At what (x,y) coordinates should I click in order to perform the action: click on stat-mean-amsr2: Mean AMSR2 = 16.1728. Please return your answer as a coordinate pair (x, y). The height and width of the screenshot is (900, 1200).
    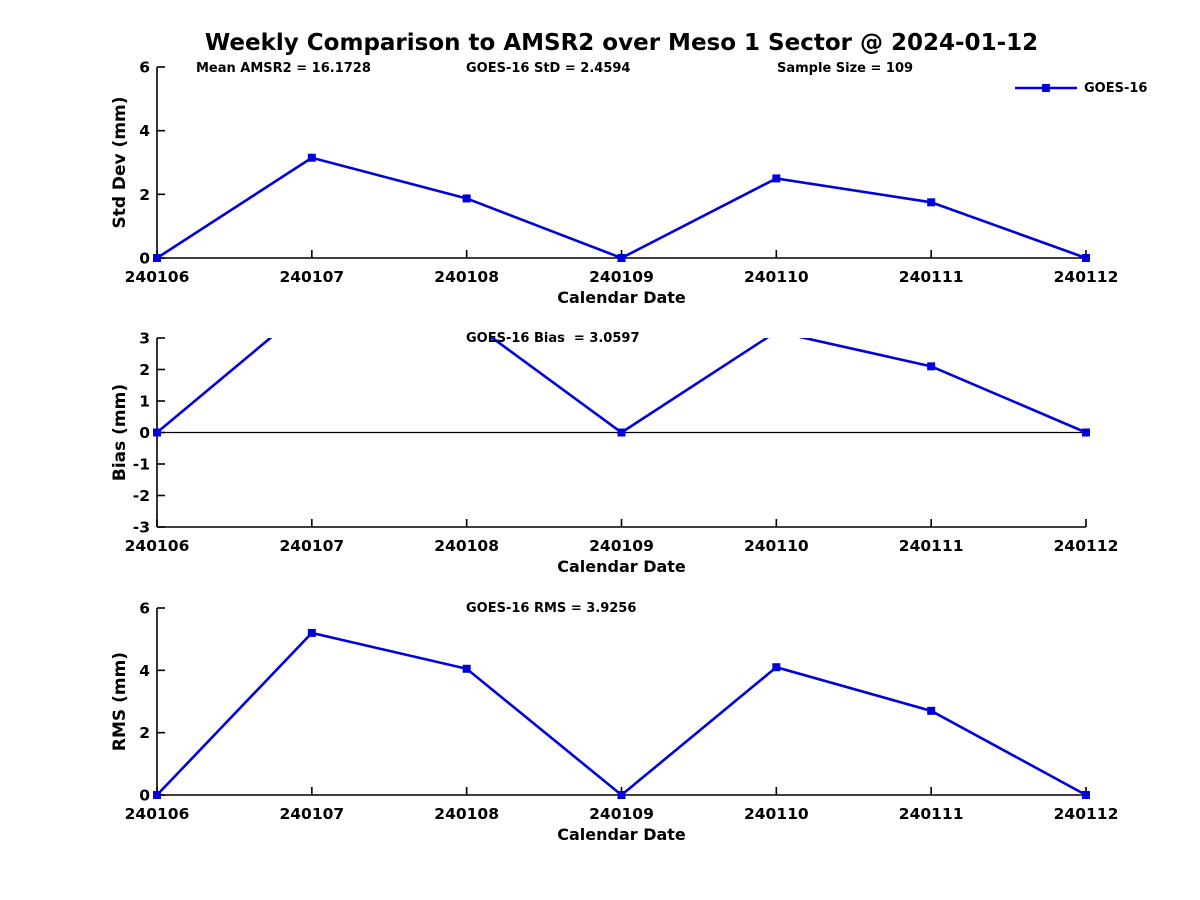
    Looking at the image, I should click on (283, 68).